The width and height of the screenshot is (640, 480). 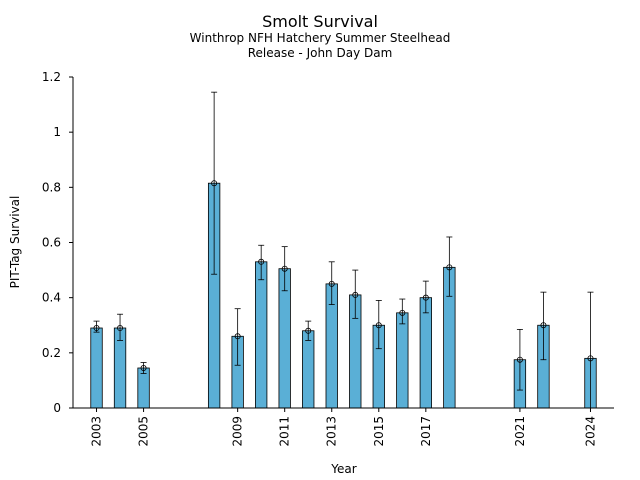 I want to click on x-tick-label: 2003, so click(x=97, y=431).